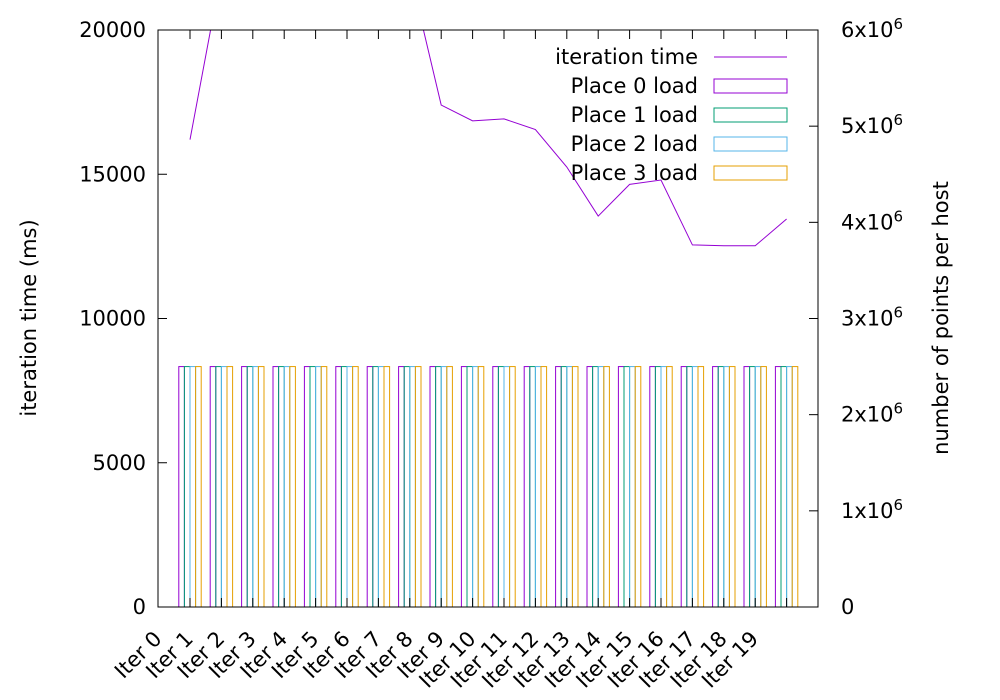 This screenshot has height=700, width=1000. Describe the element at coordinates (634, 115) in the screenshot. I see `legend-label: Place 1 load` at that location.